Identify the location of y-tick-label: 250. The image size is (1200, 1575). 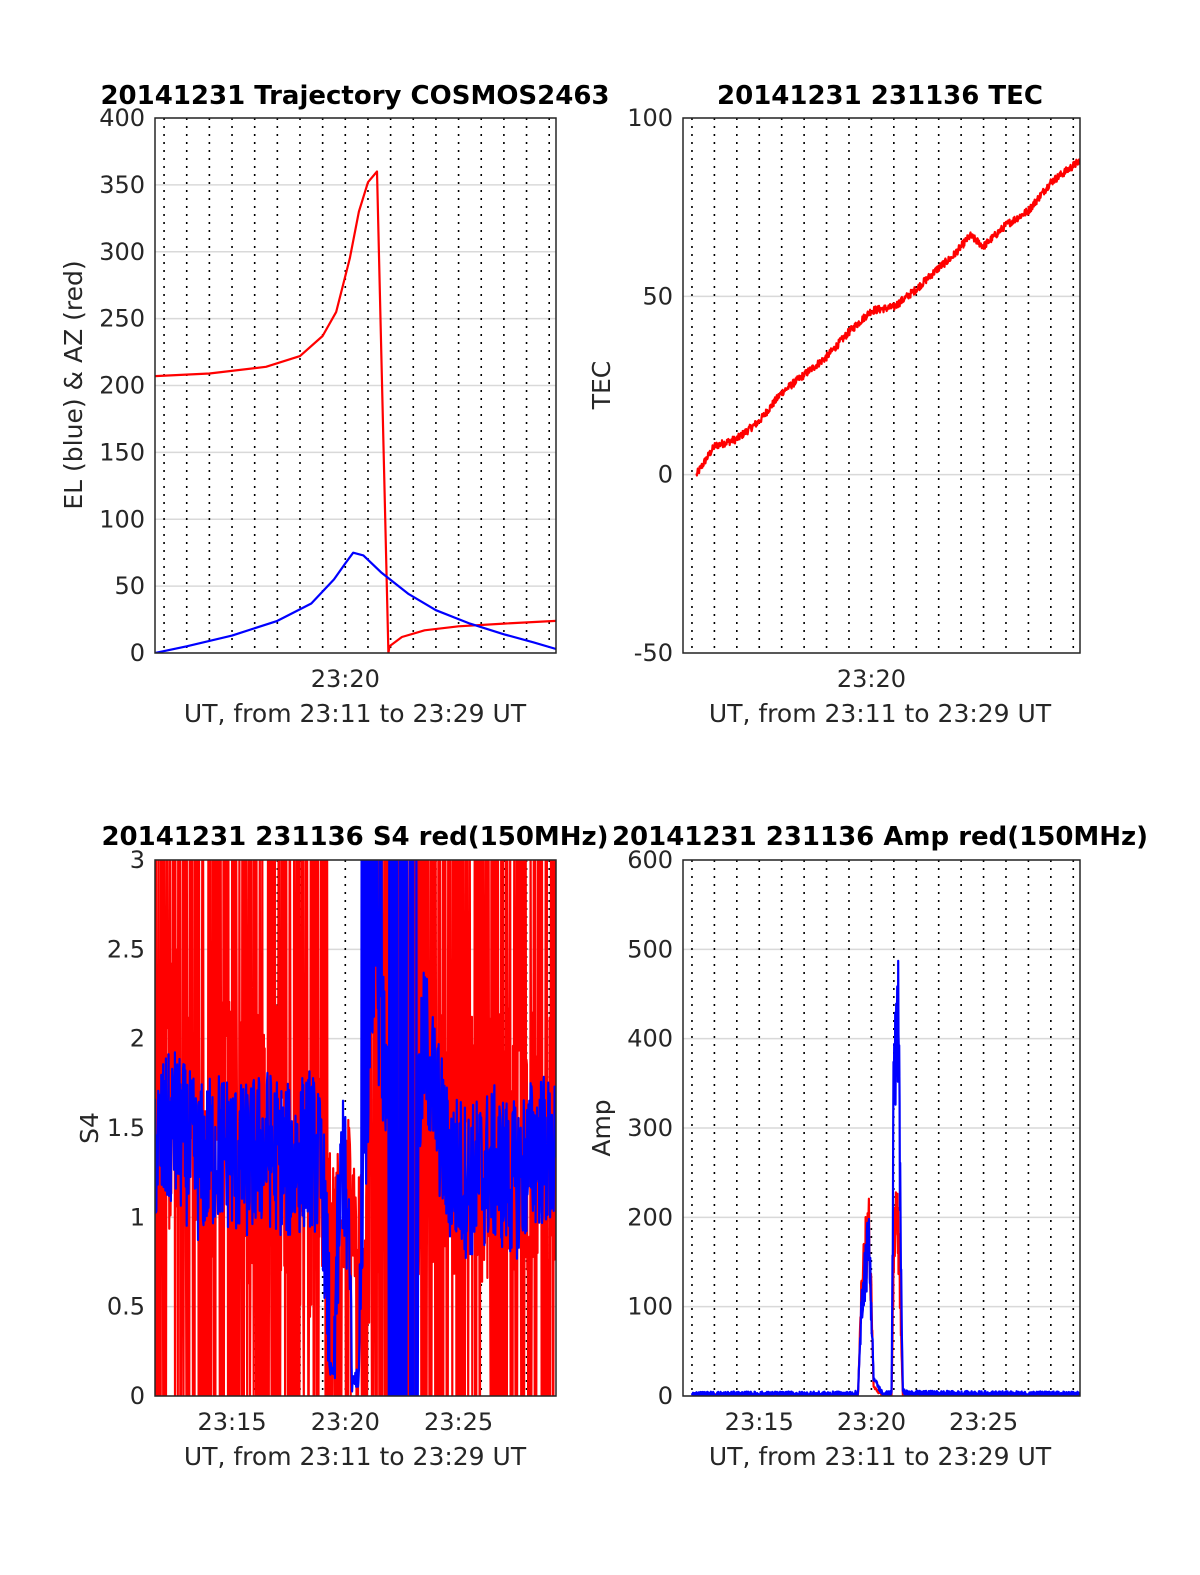
(122, 319).